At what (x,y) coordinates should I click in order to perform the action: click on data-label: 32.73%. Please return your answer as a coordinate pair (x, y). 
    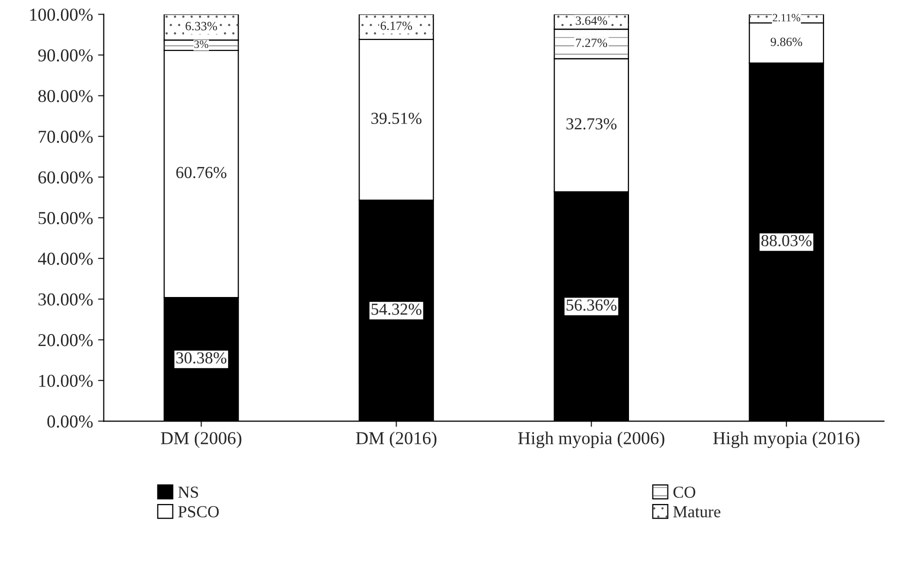
    Looking at the image, I should click on (591, 124).